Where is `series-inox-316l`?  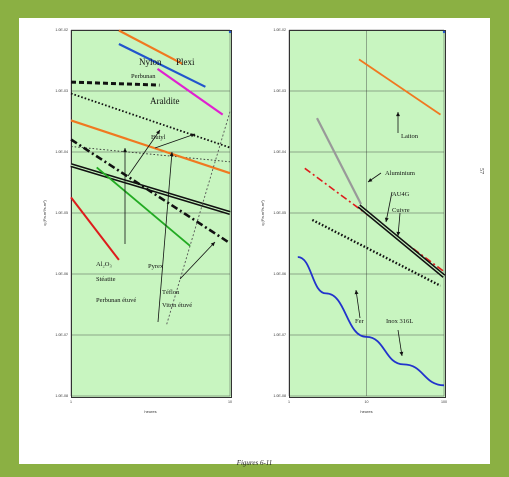 series-inox-316l is located at coordinates (371, 321).